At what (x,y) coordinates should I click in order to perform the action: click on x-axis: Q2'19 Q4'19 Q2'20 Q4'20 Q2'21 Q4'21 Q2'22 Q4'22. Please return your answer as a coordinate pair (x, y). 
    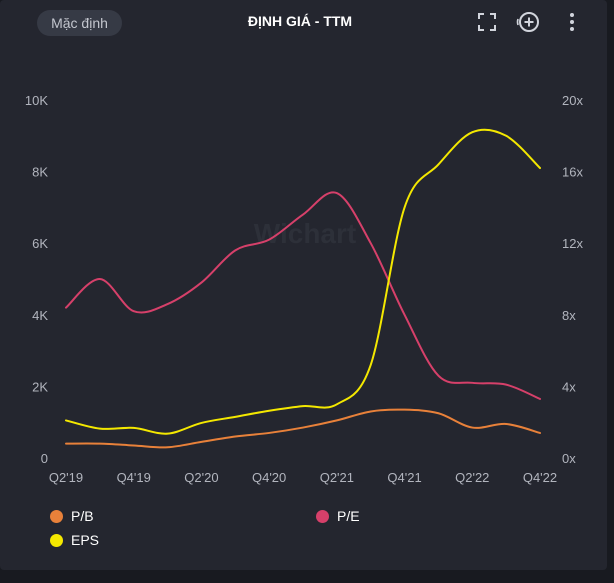
    Looking at the image, I should click on (303, 477).